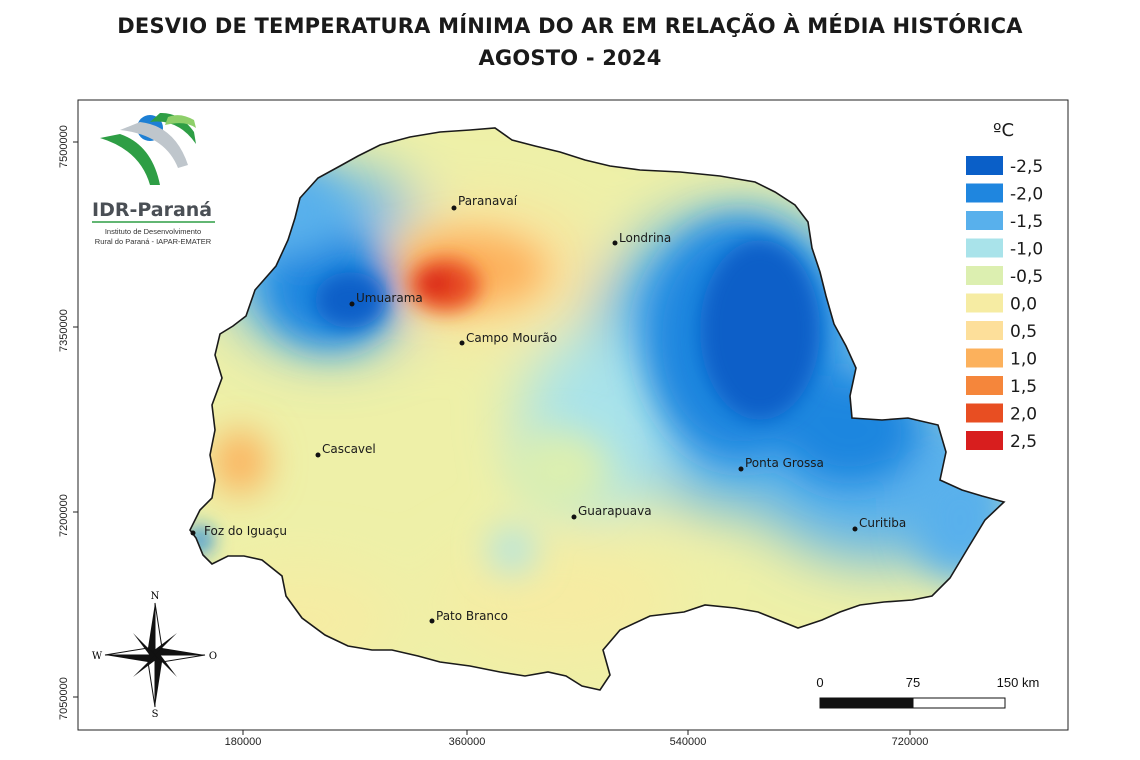  I want to click on city-label-guarapuava: Guarapuava, so click(615, 511).